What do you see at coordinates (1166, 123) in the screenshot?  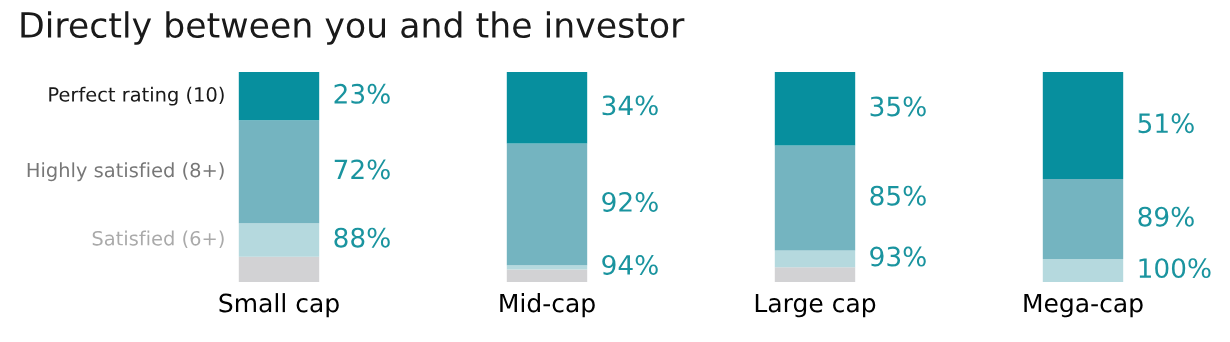 I see `annotation: 51%` at bounding box center [1166, 123].